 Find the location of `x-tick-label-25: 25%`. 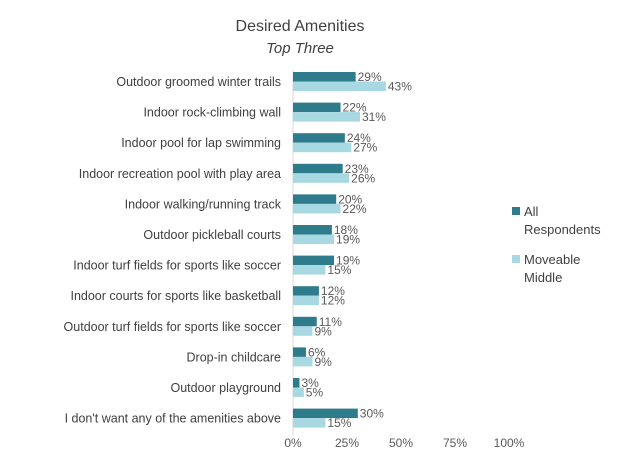

x-tick-label-25: 25% is located at coordinates (347, 443).